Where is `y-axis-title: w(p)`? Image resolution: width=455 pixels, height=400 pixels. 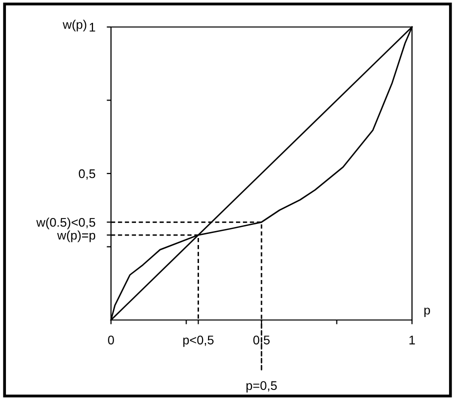
y-axis-title: w(p) is located at coordinates (74, 26).